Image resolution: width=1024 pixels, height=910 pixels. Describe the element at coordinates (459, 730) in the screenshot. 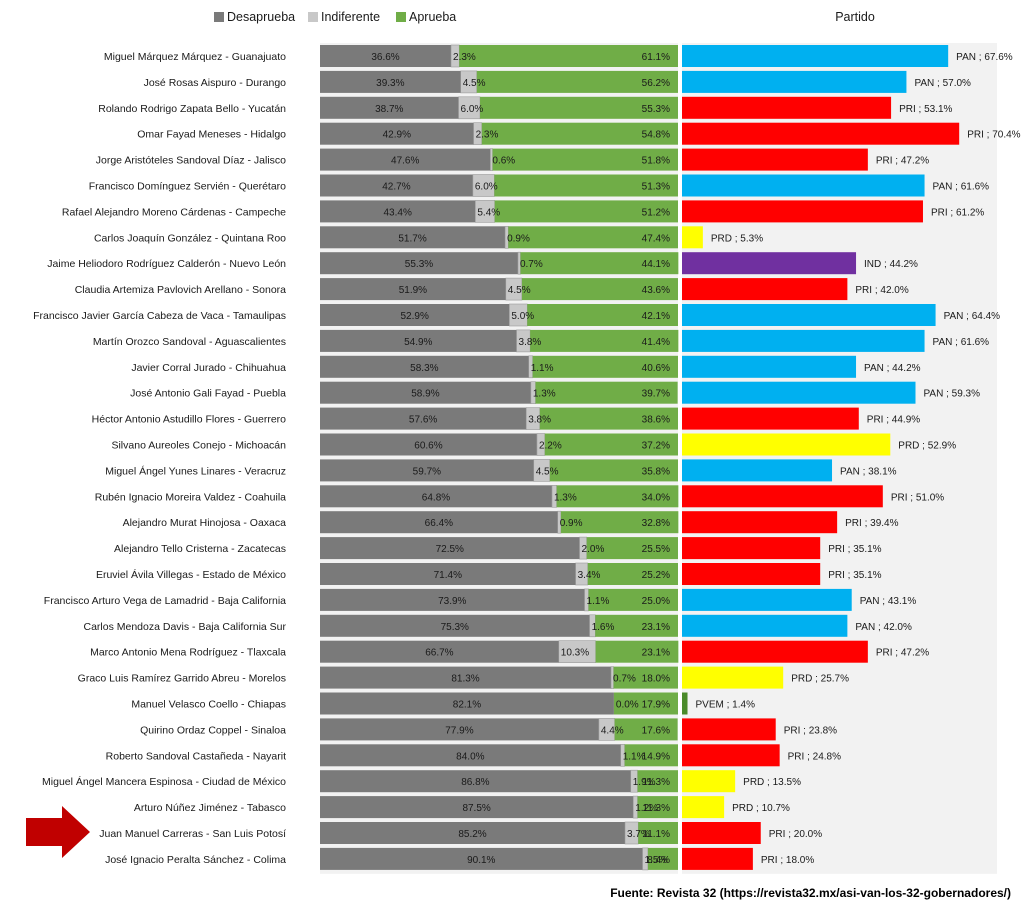

I see `label-desaprueba: 77.9%` at that location.